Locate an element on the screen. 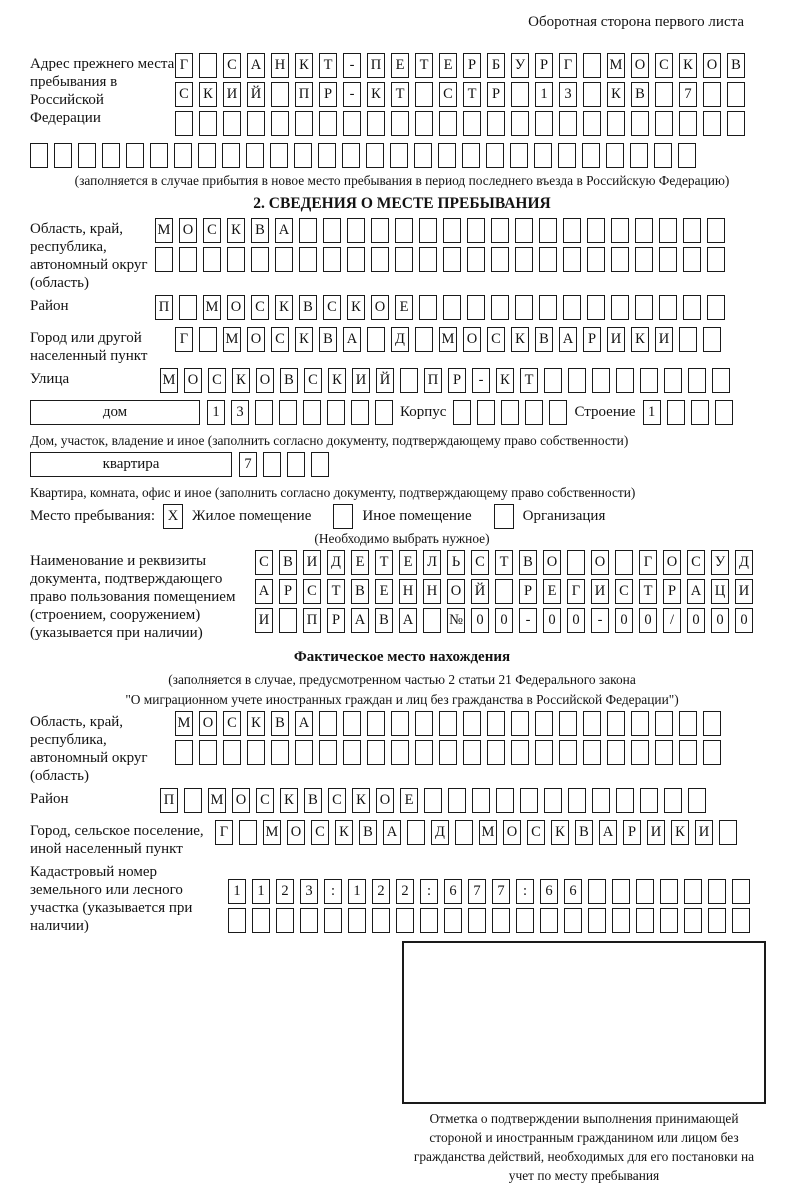 This screenshot has height=1185, width=800. char-cell: : is located at coordinates (525, 891).